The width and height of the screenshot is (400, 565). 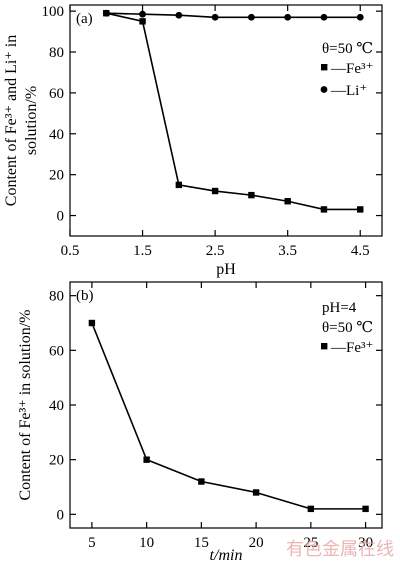 I want to click on legend-entry: —Li⁺, so click(x=348, y=91).